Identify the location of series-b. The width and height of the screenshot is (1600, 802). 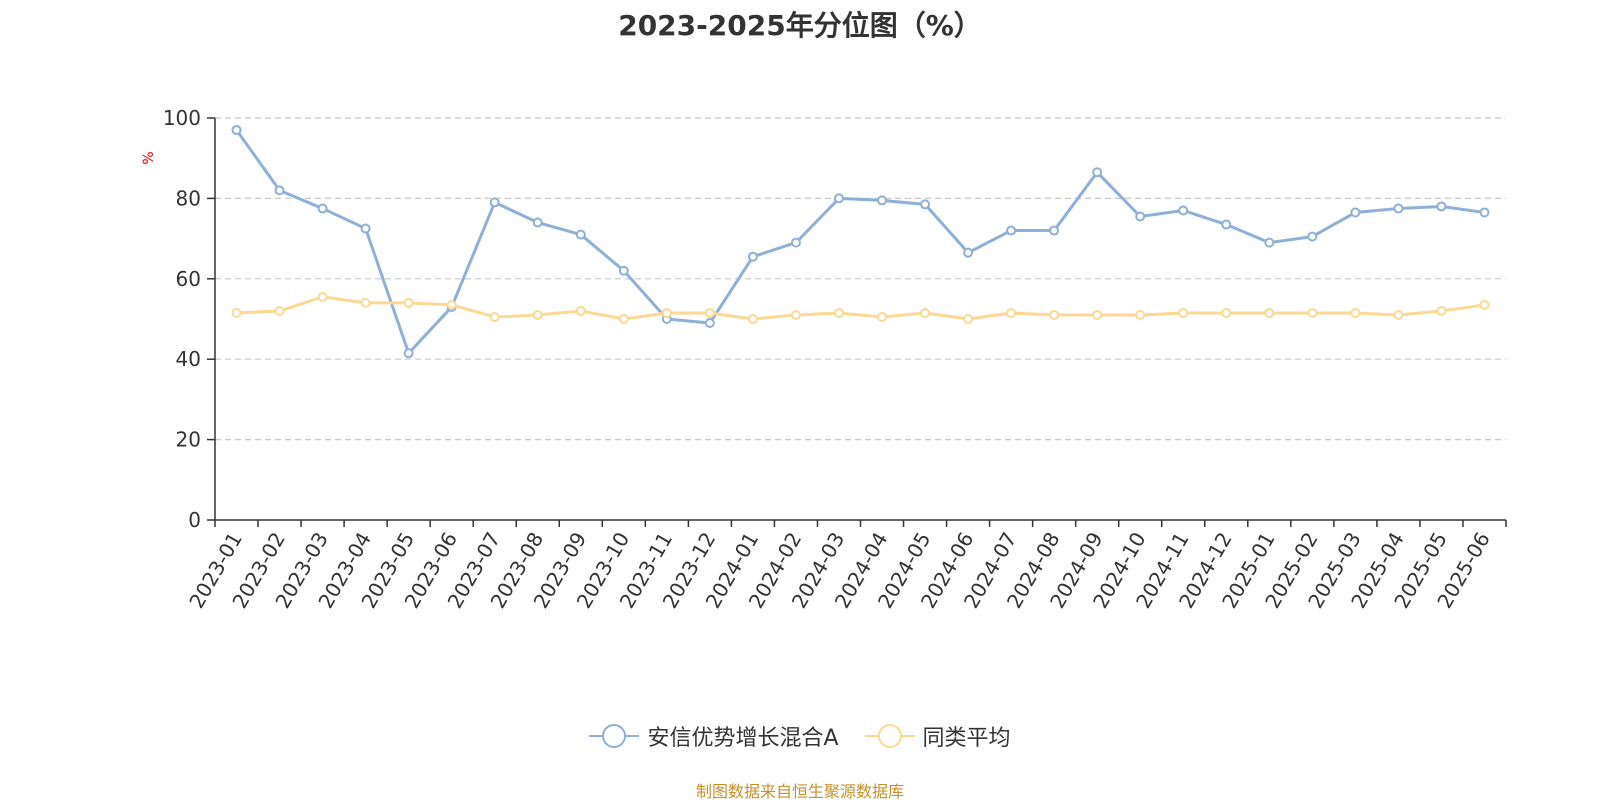
(860, 307).